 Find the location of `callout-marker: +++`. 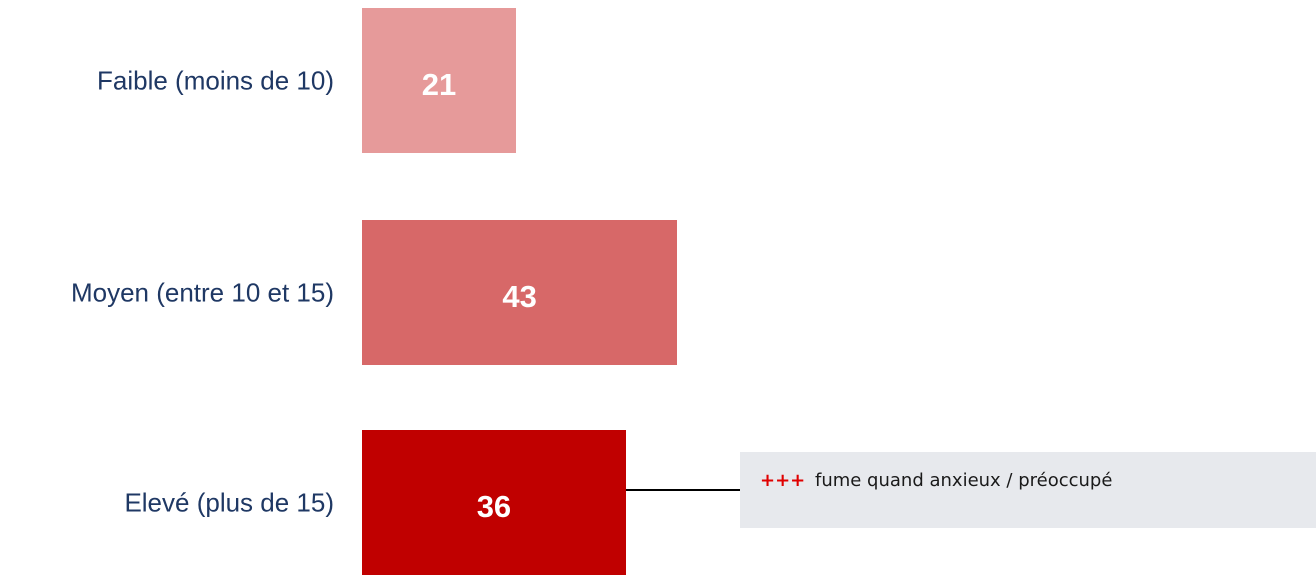

callout-marker: +++ is located at coordinates (783, 480).